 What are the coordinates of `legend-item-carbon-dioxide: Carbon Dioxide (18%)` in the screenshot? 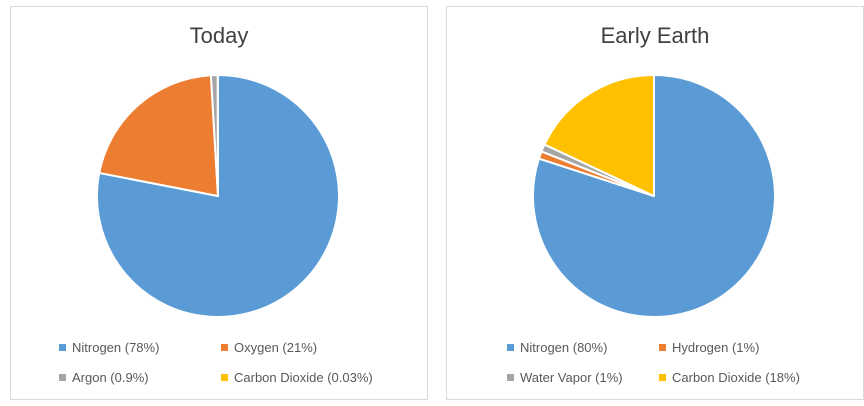 It's located at (729, 377).